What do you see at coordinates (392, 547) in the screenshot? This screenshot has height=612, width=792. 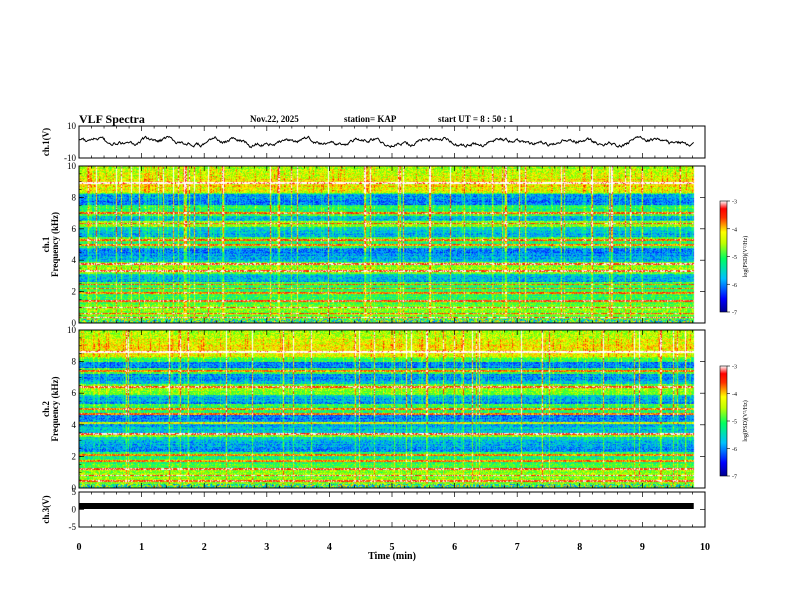 I see `x-tick-label: 5` at bounding box center [392, 547].